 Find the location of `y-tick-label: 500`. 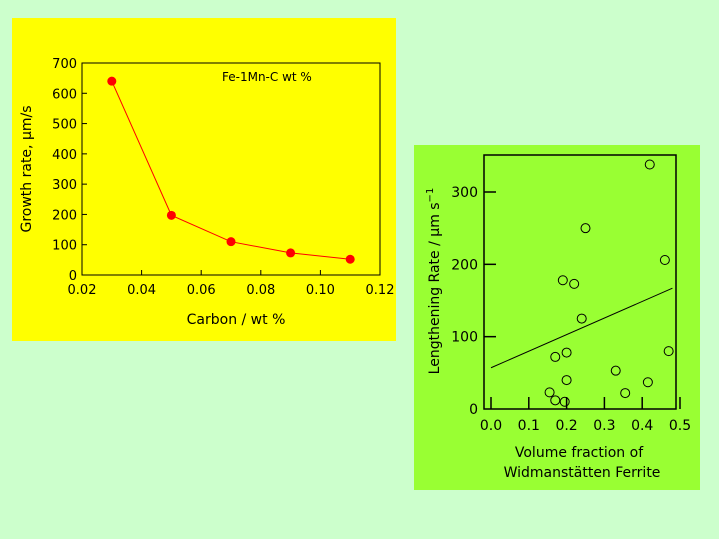

y-tick-label: 500 is located at coordinates (64, 125).